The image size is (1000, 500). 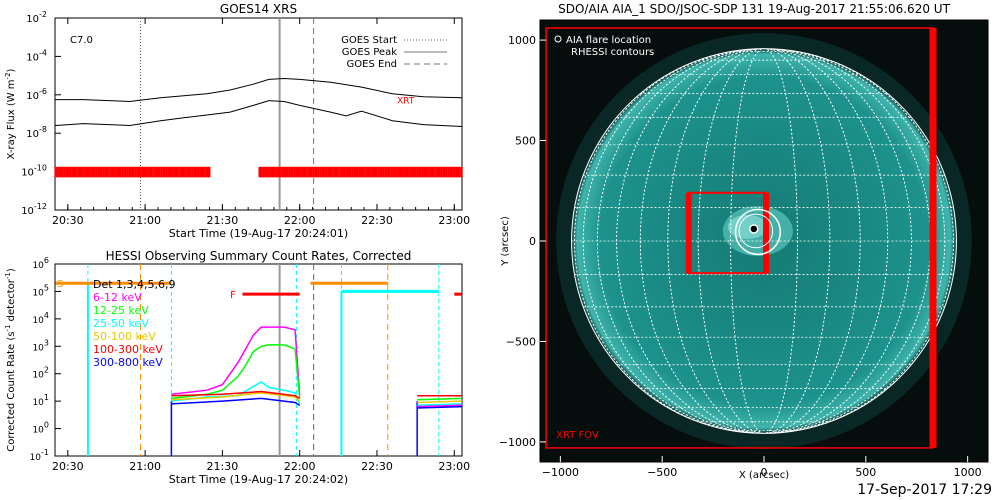 I want to click on hessi-xlabel: Start Time (19-Aug-17 20:24:02), so click(x=258, y=479).